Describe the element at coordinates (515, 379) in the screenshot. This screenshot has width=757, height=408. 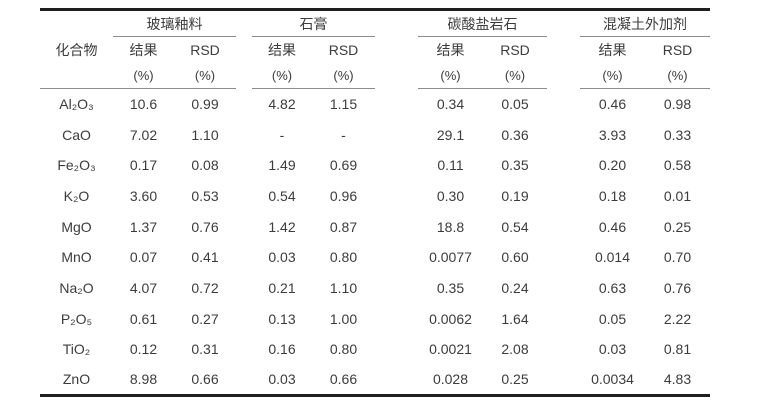
I see `value-cell: 0.25` at that location.